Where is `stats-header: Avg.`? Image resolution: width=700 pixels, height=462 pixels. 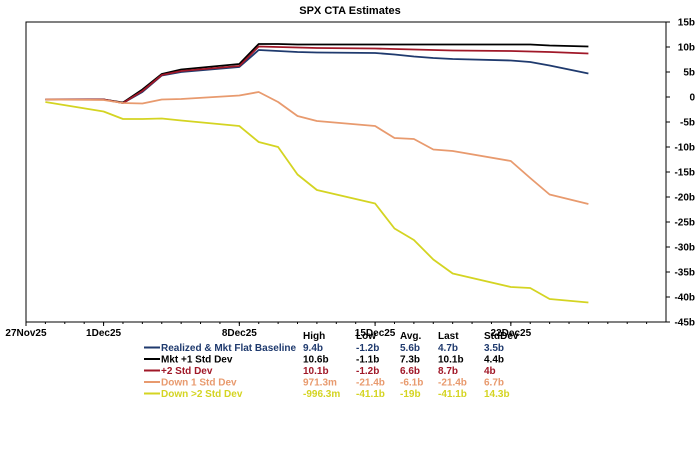 stats-header: Avg. is located at coordinates (411, 336).